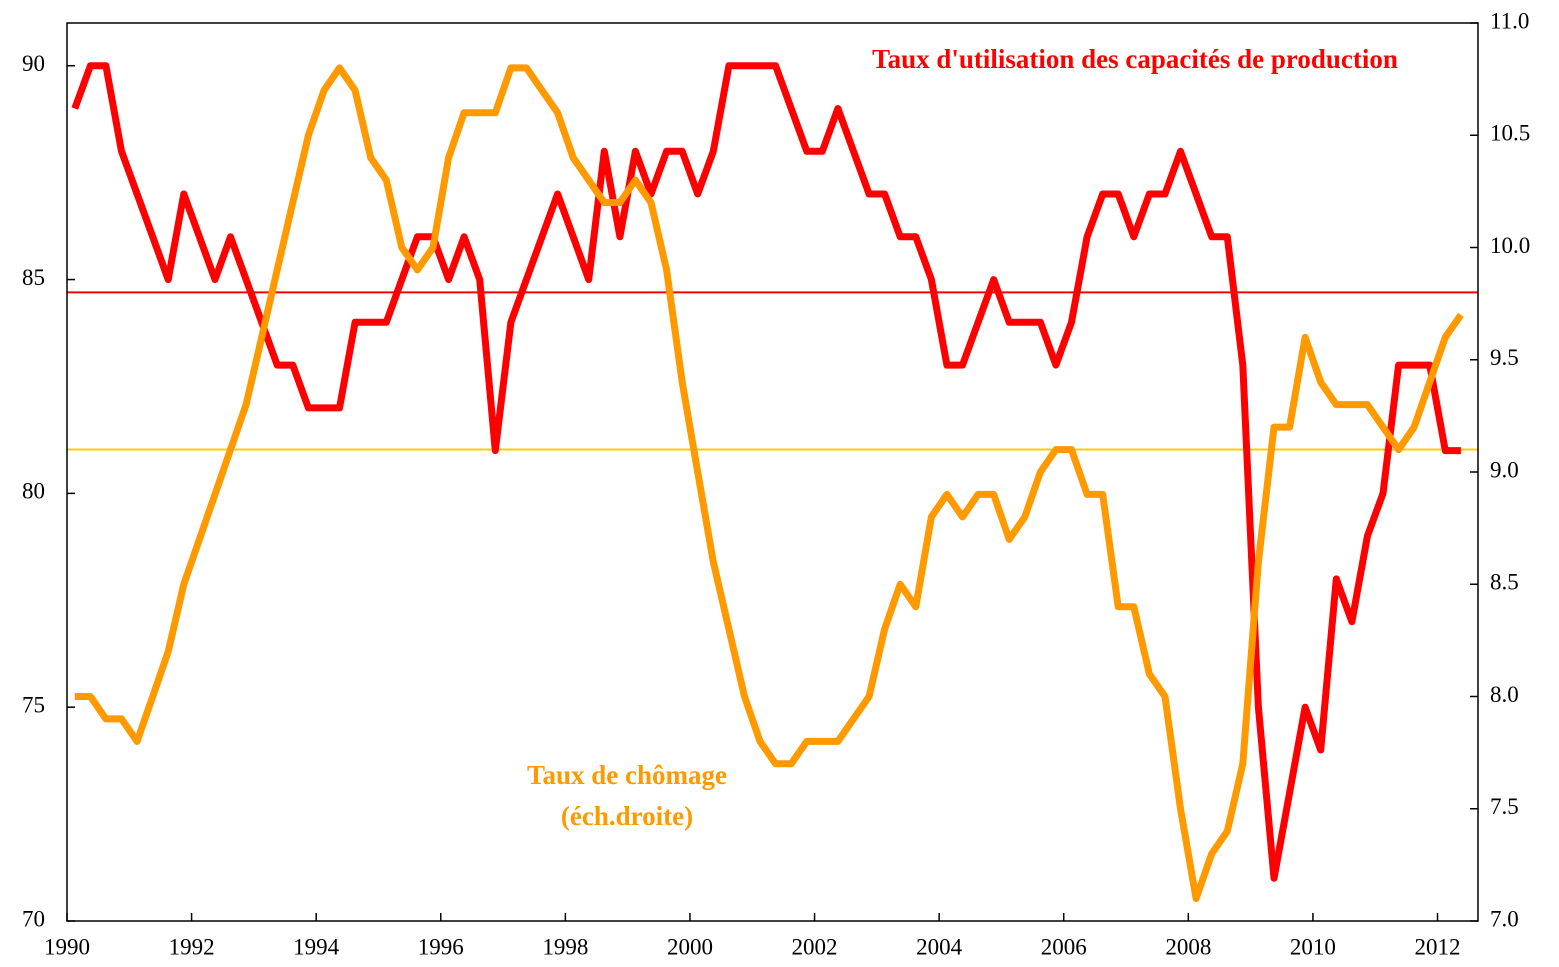  What do you see at coordinates (627, 775) in the screenshot?
I see `annotation: Taux de chômage` at bounding box center [627, 775].